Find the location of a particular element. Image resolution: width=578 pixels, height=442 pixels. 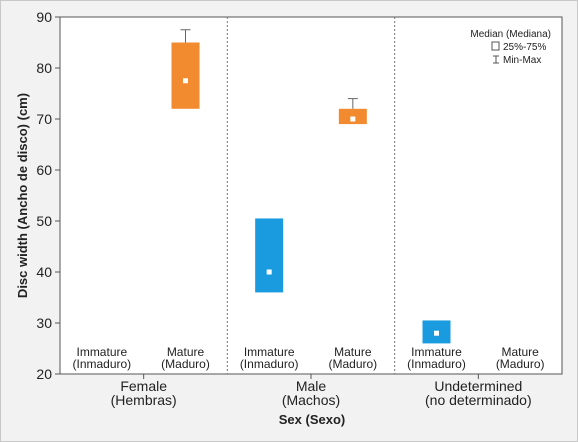

group-sublabel: (no determinado) is located at coordinates (478, 400).